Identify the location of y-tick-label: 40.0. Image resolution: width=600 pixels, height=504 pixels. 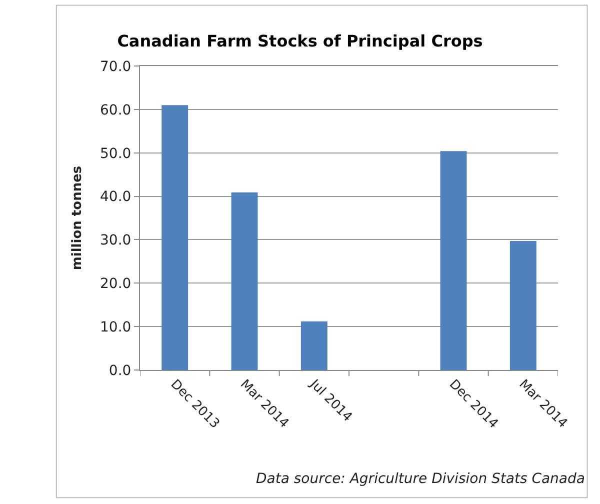
(116, 197).